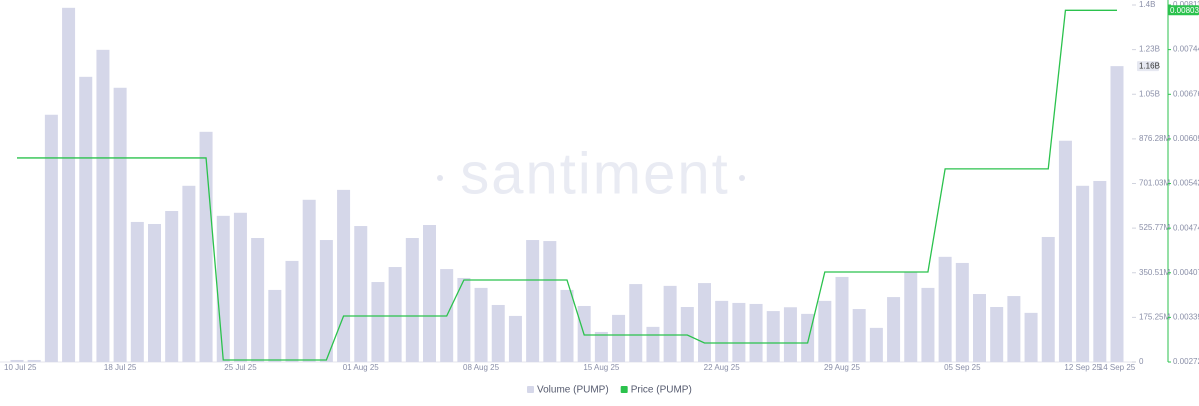 The height and width of the screenshot is (406, 1199). What do you see at coordinates (1117, 367) in the screenshot?
I see `x-tick-label: 14 Sep 25` at bounding box center [1117, 367].